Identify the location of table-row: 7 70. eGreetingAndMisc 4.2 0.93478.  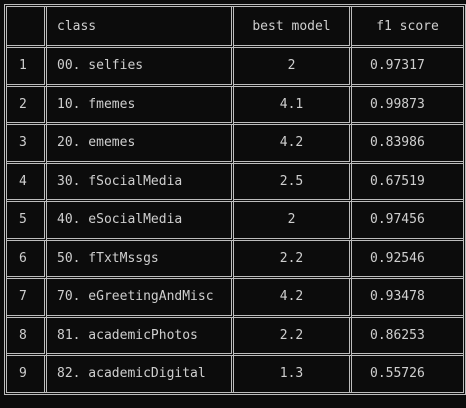
(235, 298).